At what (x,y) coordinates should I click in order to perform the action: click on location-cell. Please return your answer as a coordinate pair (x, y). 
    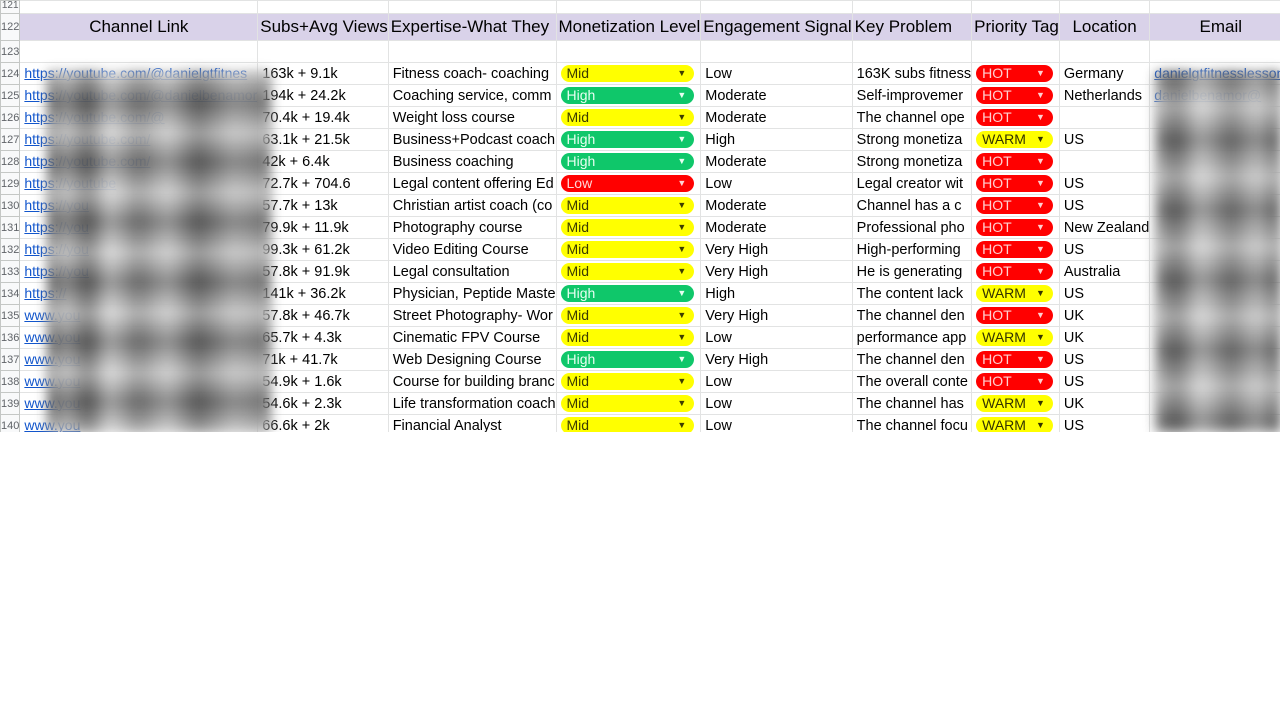
    Looking at the image, I should click on (1104, 161).